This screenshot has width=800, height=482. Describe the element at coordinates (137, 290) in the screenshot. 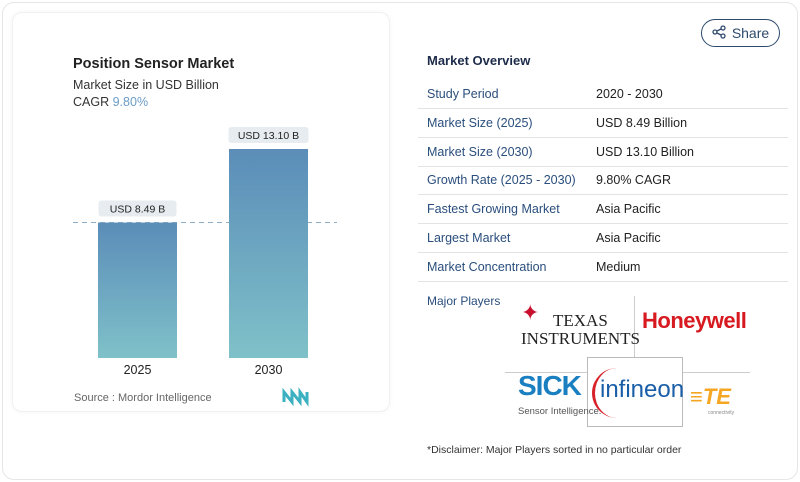

I see `bar-2025` at that location.